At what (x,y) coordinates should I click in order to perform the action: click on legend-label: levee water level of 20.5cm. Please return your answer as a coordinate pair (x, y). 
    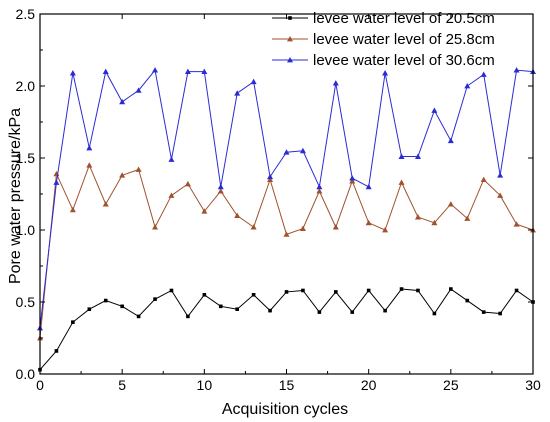
    Looking at the image, I should click on (404, 18).